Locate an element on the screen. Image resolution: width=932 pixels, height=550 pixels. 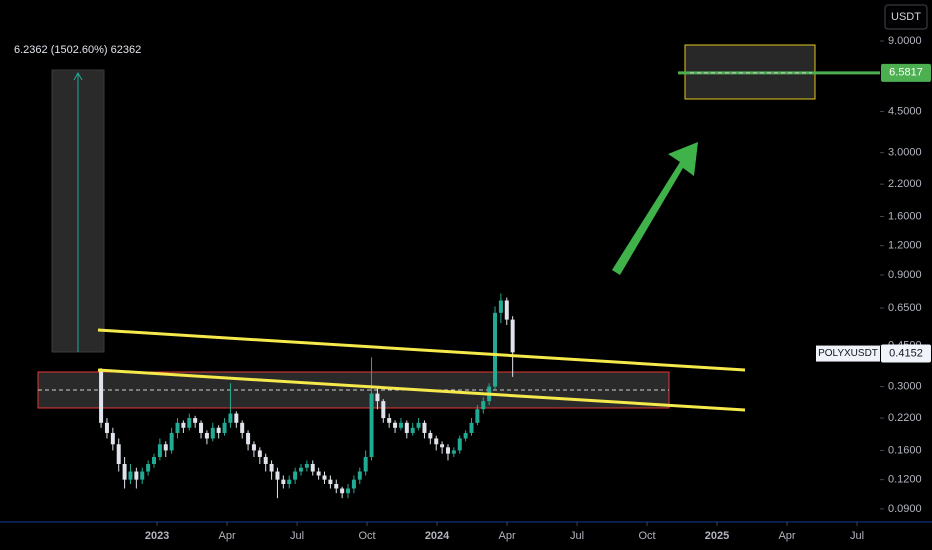
y-tick-label: 3.0000 is located at coordinates (905, 153).